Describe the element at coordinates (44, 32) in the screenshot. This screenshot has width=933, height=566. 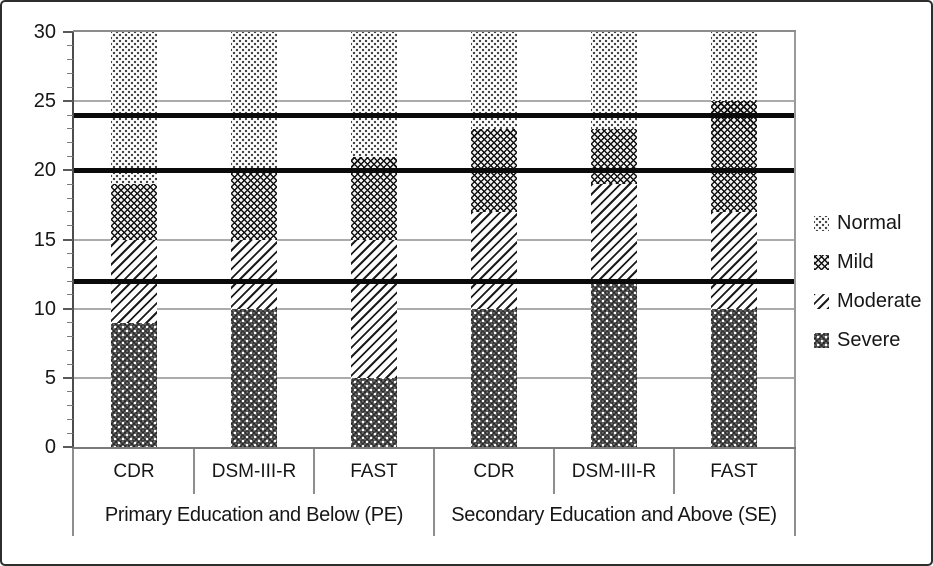
I see `y-tick-label: 30` at that location.